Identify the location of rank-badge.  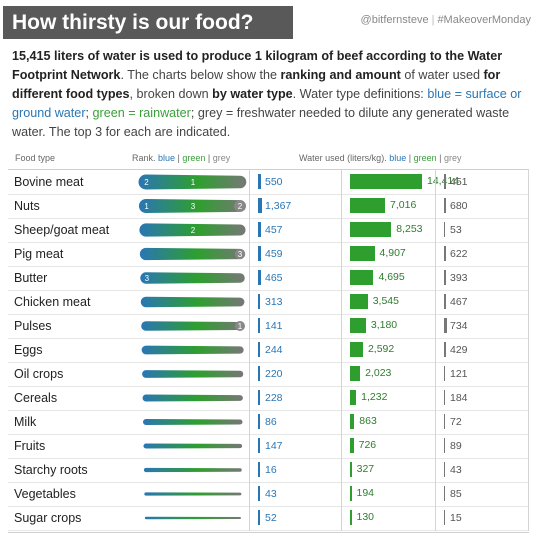
(240, 206).